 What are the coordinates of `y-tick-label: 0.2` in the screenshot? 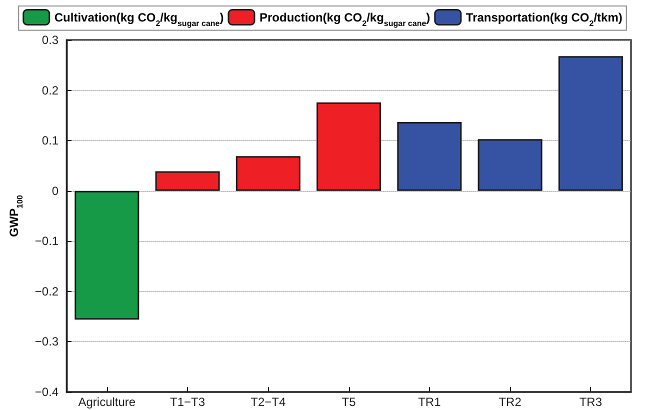 It's located at (50, 90).